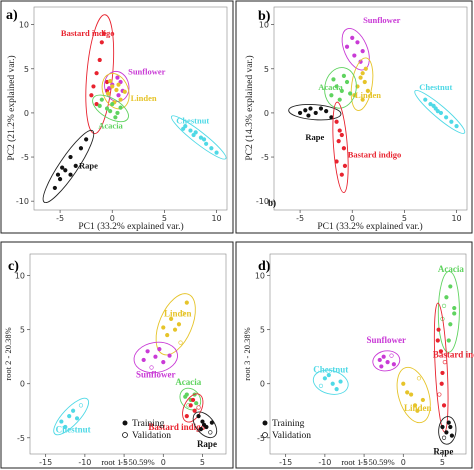  Describe the element at coordinates (11, 107) in the screenshot. I see `panel-a-y-axis-label: PC2 (21.2% explained var.)` at that location.